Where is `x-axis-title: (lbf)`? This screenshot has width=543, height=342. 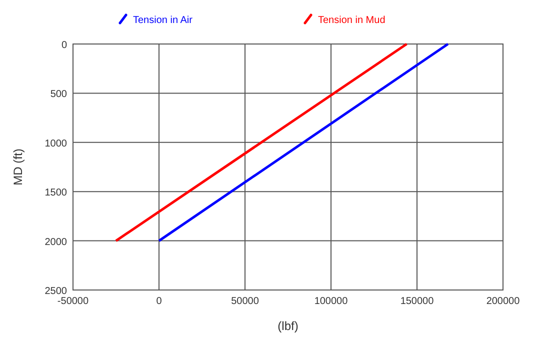
x-axis-title: (lbf) is located at coordinates (288, 326).